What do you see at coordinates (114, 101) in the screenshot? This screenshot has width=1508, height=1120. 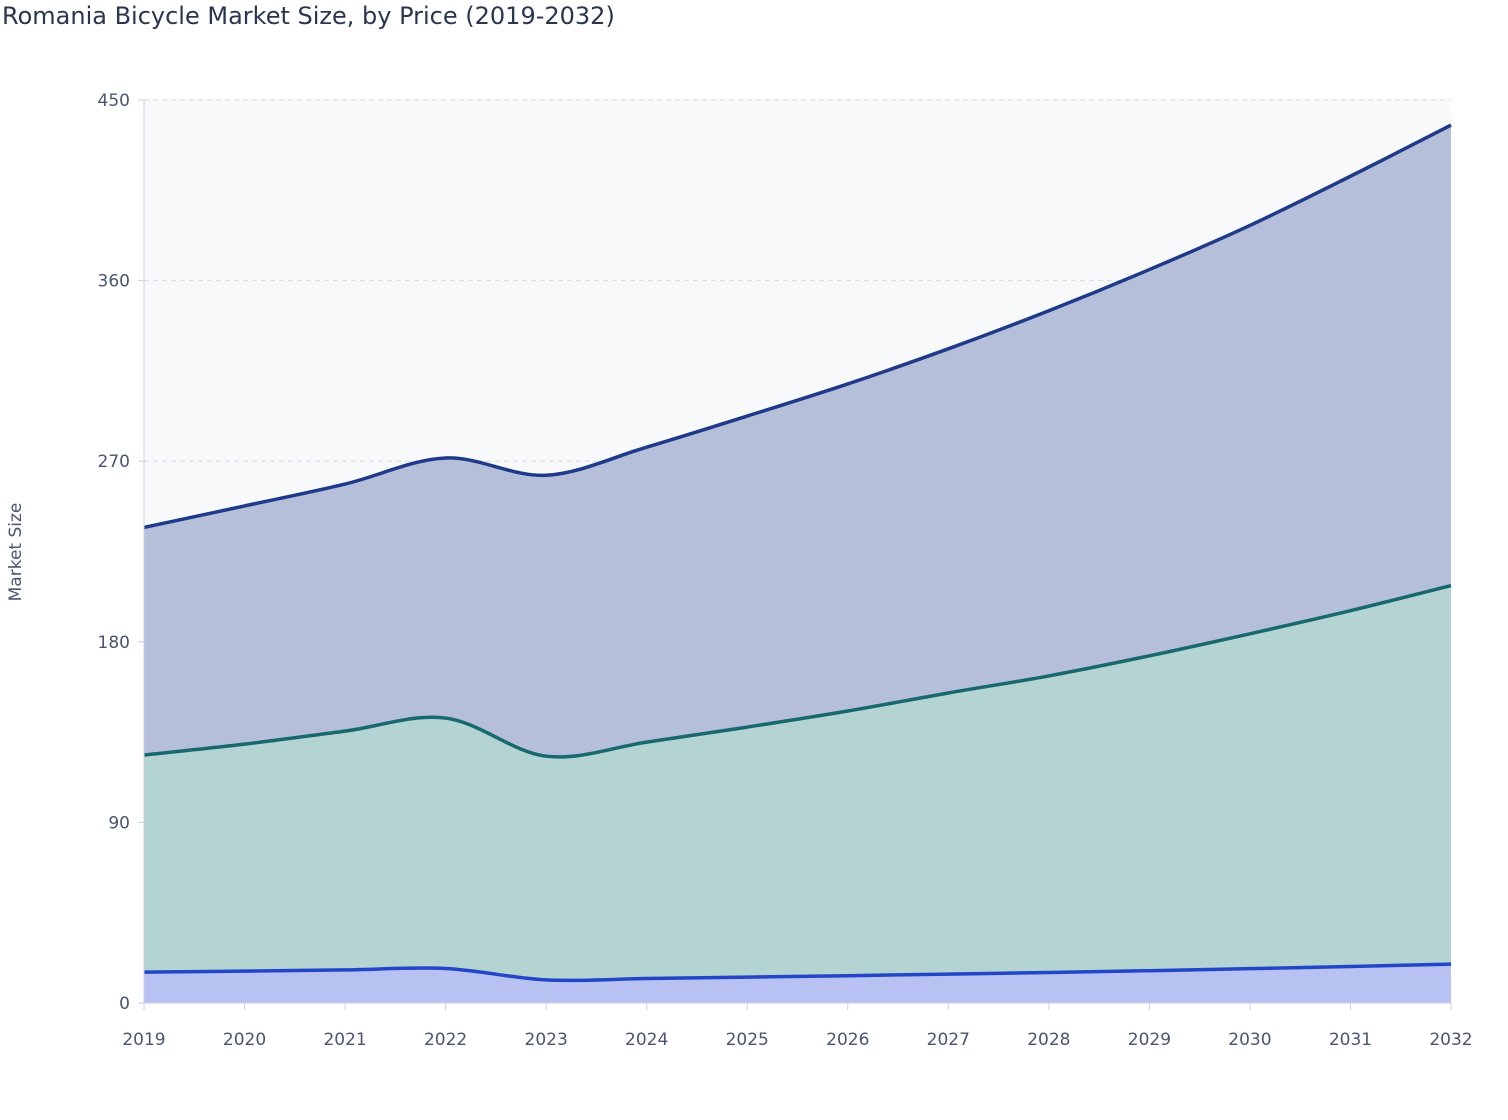 I see `y-tick-label: 450` at bounding box center [114, 101].